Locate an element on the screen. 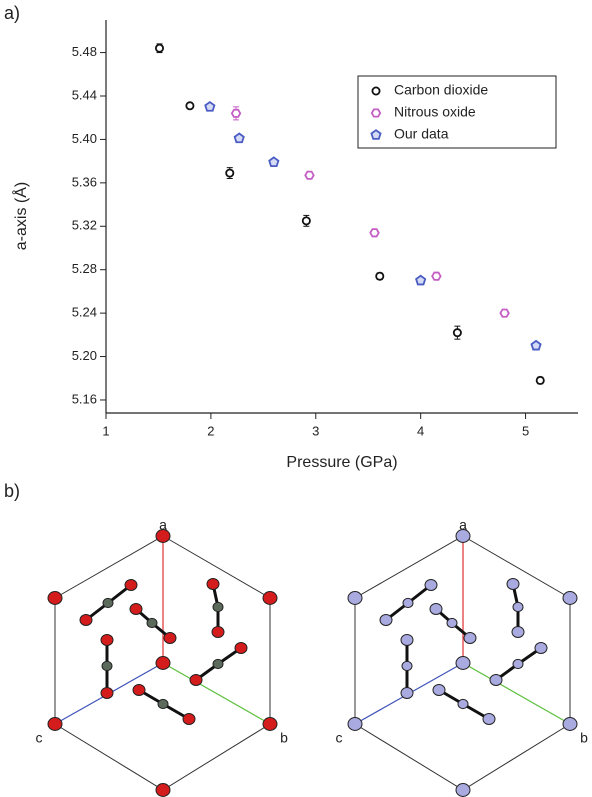  y-tick-label: 5.28 is located at coordinates (84, 268).